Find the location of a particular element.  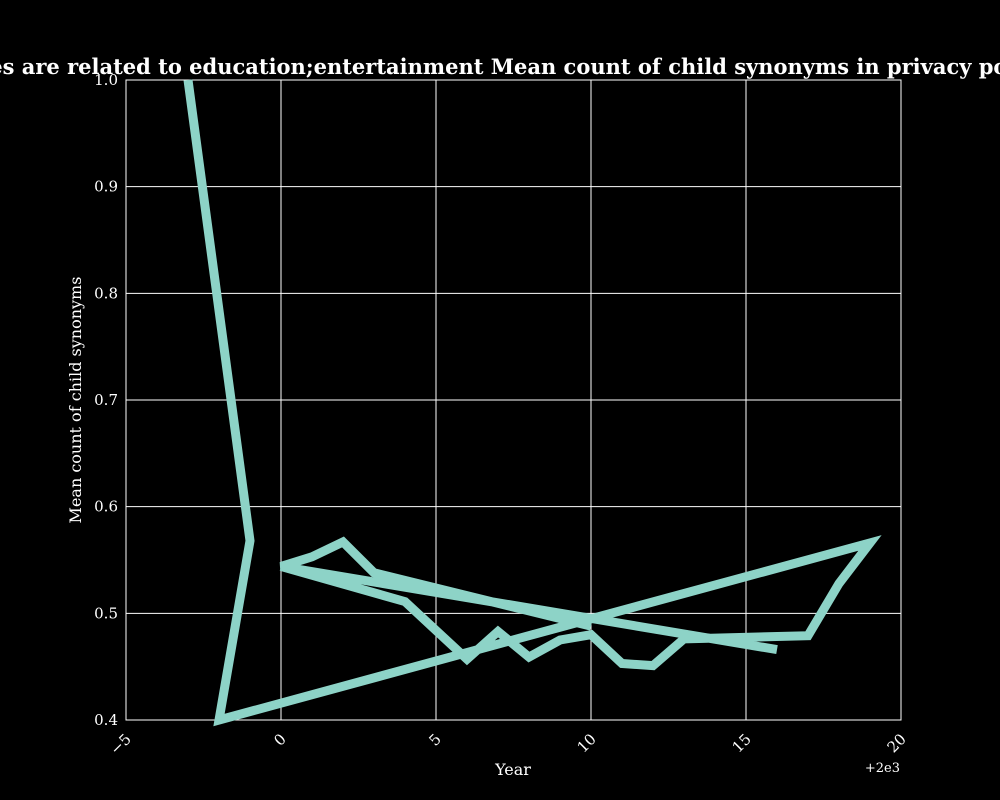

y-tick-label: 0.6 is located at coordinates (106, 507).